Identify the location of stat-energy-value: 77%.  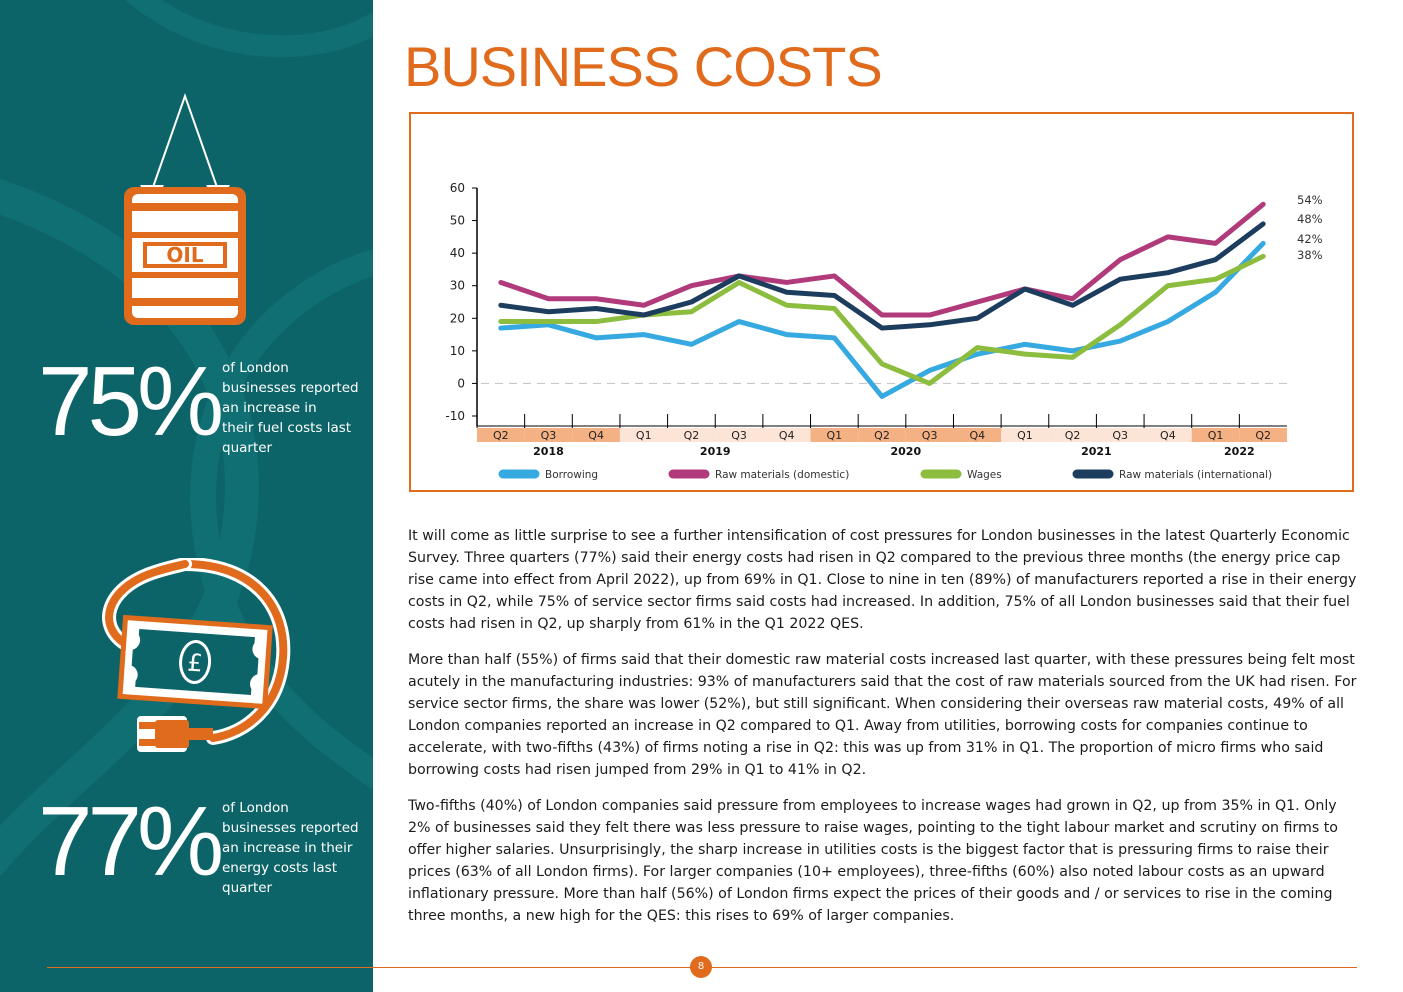
(131, 841).